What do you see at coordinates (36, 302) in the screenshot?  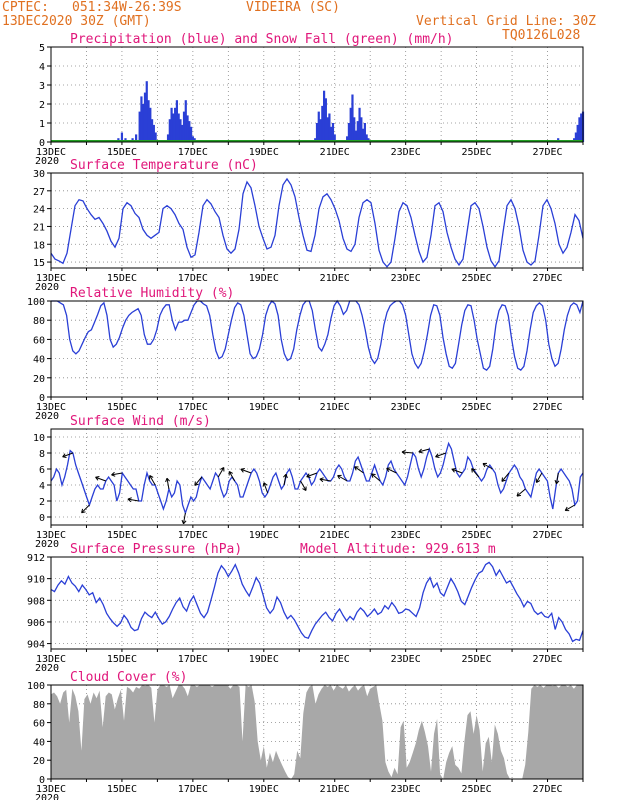 I see `y-tick-label: 100` at bounding box center [36, 302].